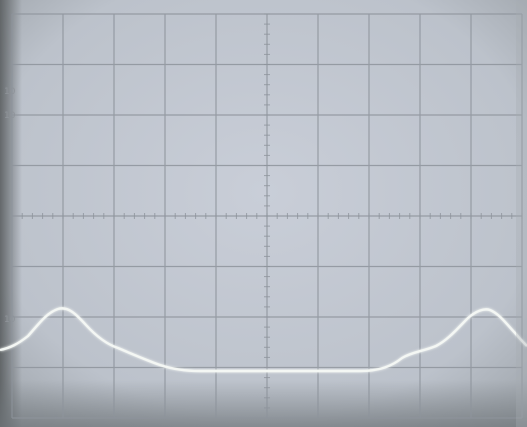 Image resolution: width=527 pixels, height=427 pixels. What do you see at coordinates (10, 116) in the screenshot?
I see `graticule-label-upper: 10` at bounding box center [10, 116].